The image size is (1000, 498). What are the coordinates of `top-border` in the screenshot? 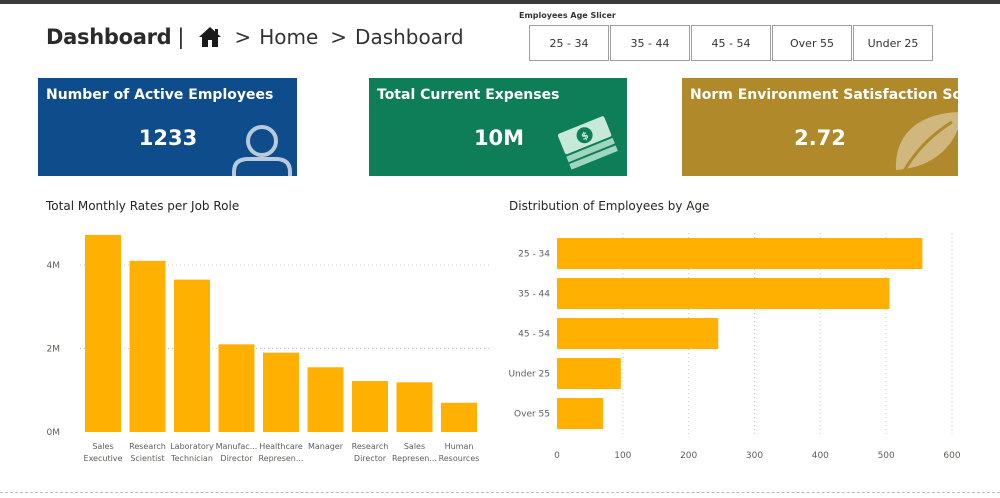 It's located at (500, 2).